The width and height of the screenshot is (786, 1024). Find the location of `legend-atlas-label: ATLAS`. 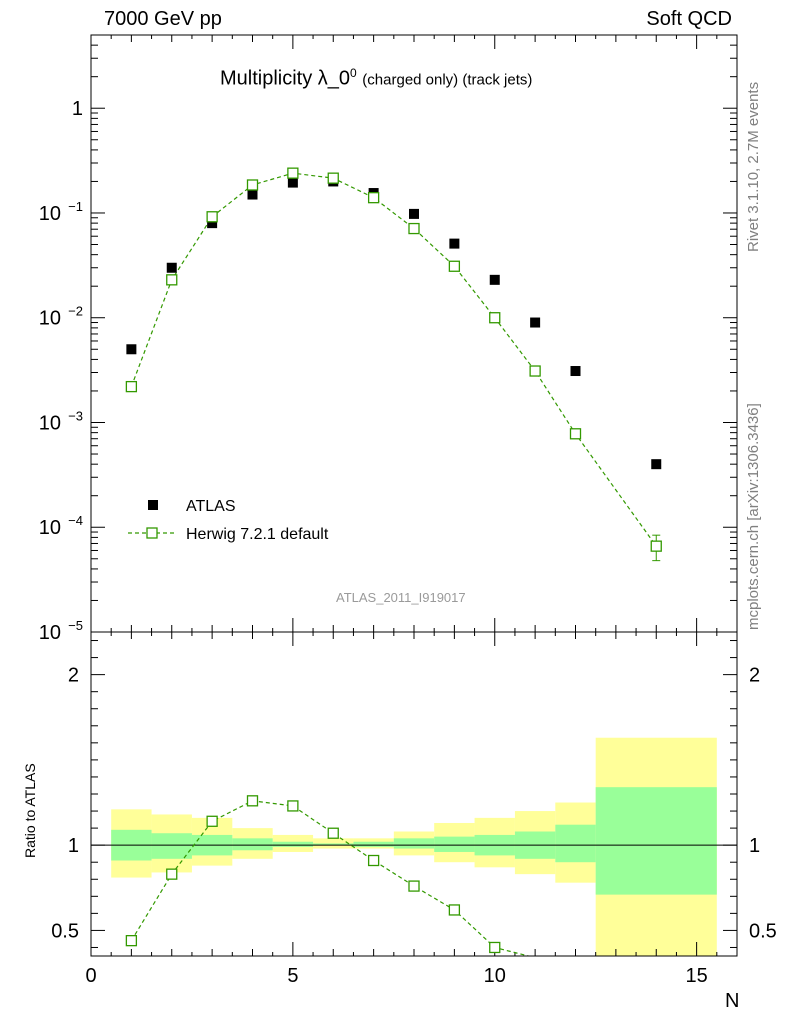

legend-atlas-label: ATLAS is located at coordinates (211, 506).